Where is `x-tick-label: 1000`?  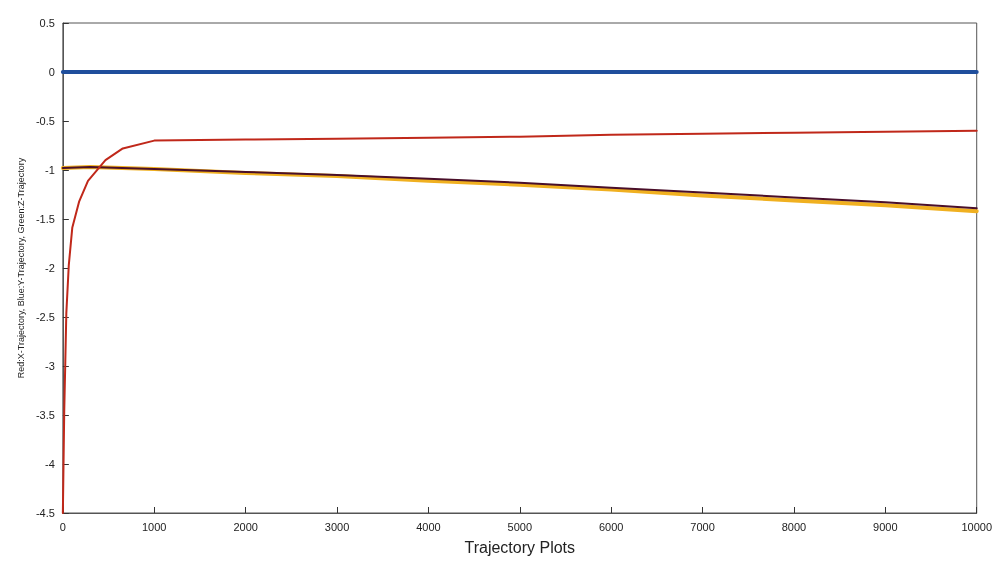
x-tick-label: 1000 is located at coordinates (154, 526).